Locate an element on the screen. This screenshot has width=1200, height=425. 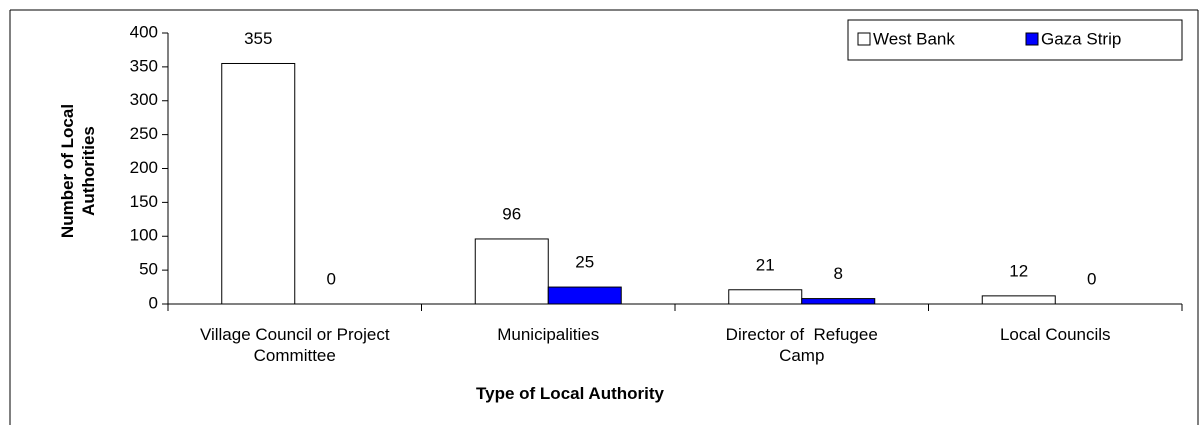
y-tick-label: 300 is located at coordinates (144, 99).